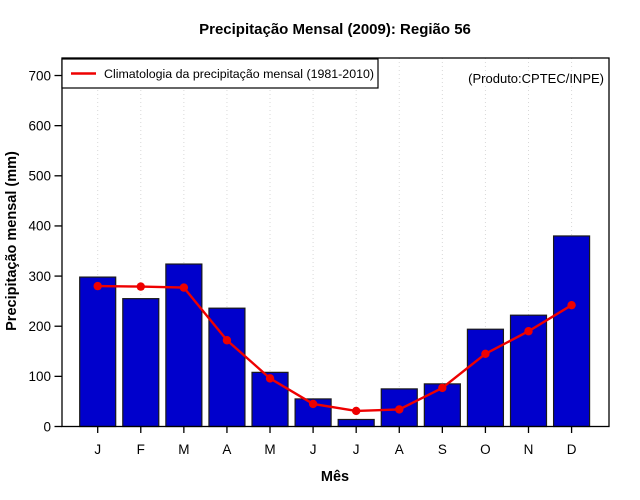 Image resolution: width=640 pixels, height=500 pixels. Describe the element at coordinates (47, 426) in the screenshot. I see `y-tick-label: 0` at that location.